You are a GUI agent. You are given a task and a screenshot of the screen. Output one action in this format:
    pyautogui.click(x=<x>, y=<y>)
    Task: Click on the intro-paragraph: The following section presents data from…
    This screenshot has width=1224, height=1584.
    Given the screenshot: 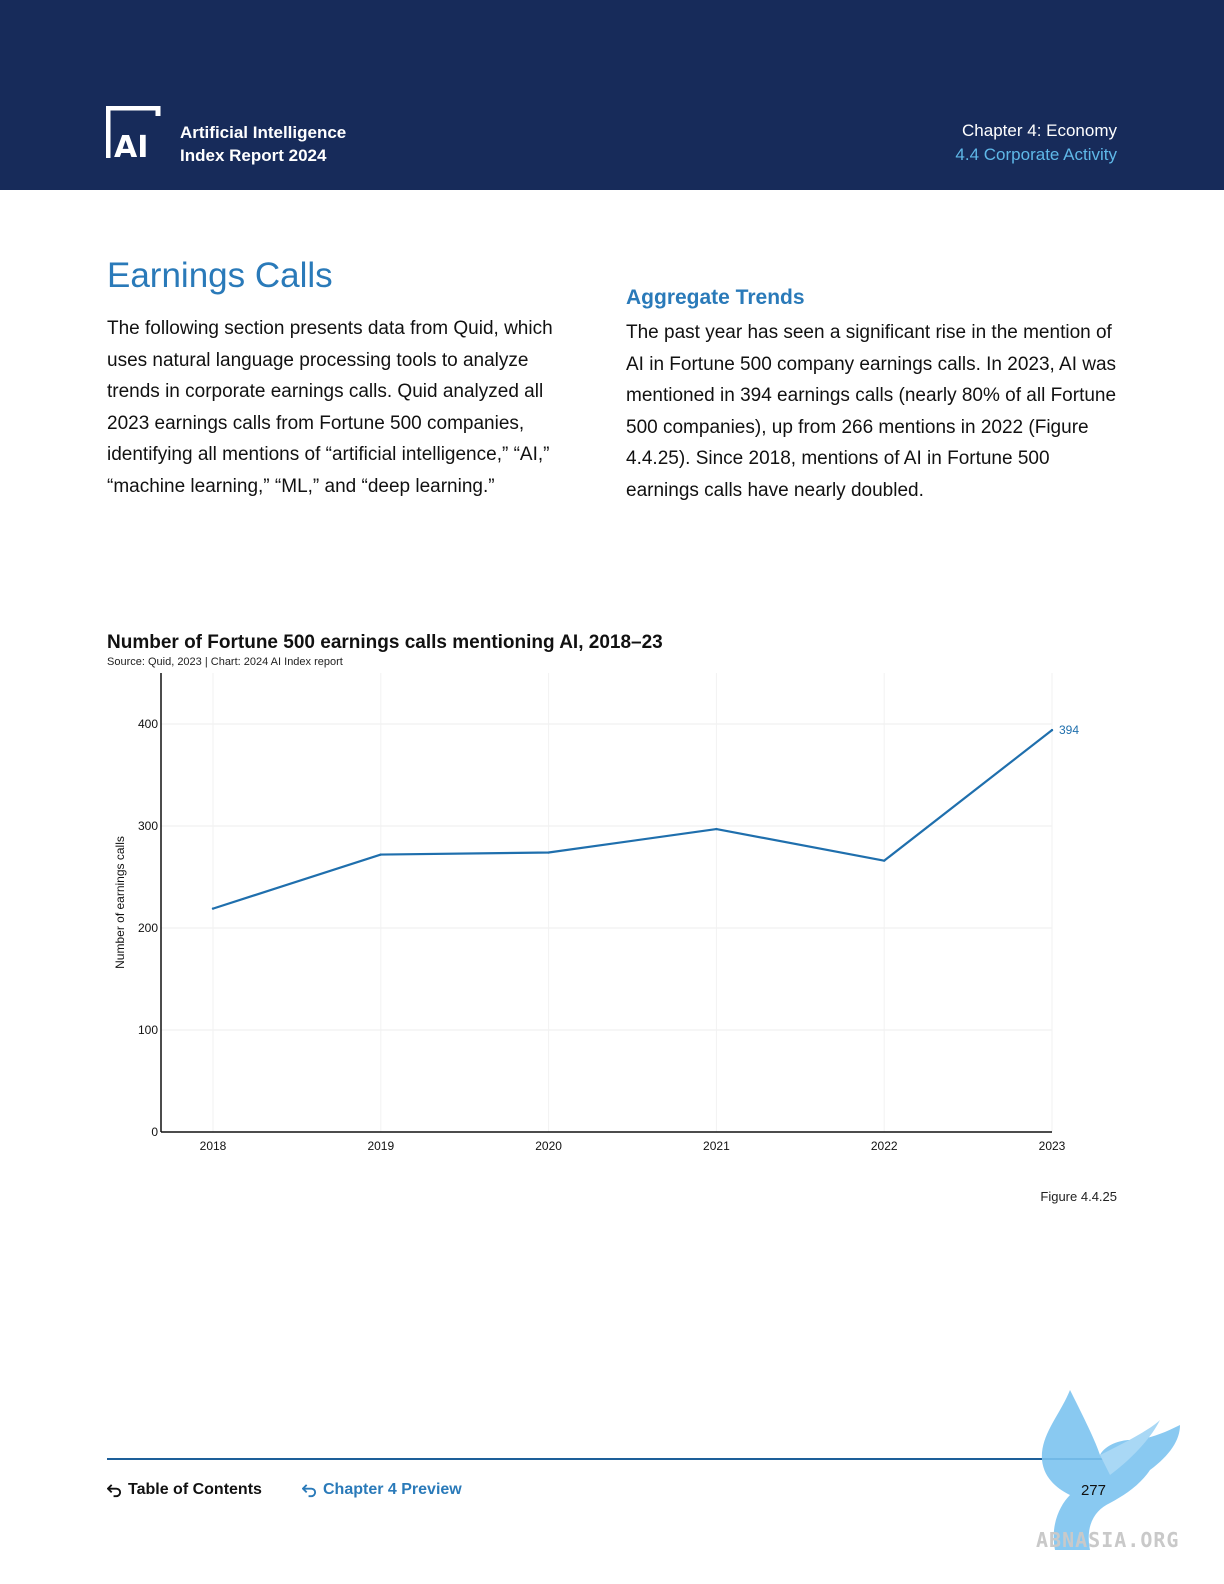 What is the action you would take?
    pyautogui.click(x=330, y=407)
    